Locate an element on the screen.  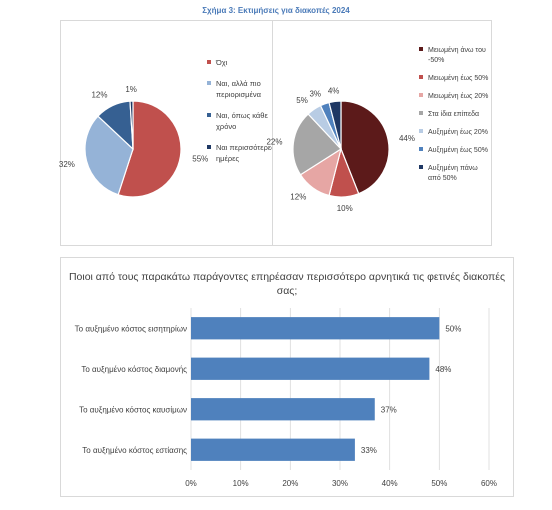
legend-entry: ημέρες is located at coordinates (227, 158).